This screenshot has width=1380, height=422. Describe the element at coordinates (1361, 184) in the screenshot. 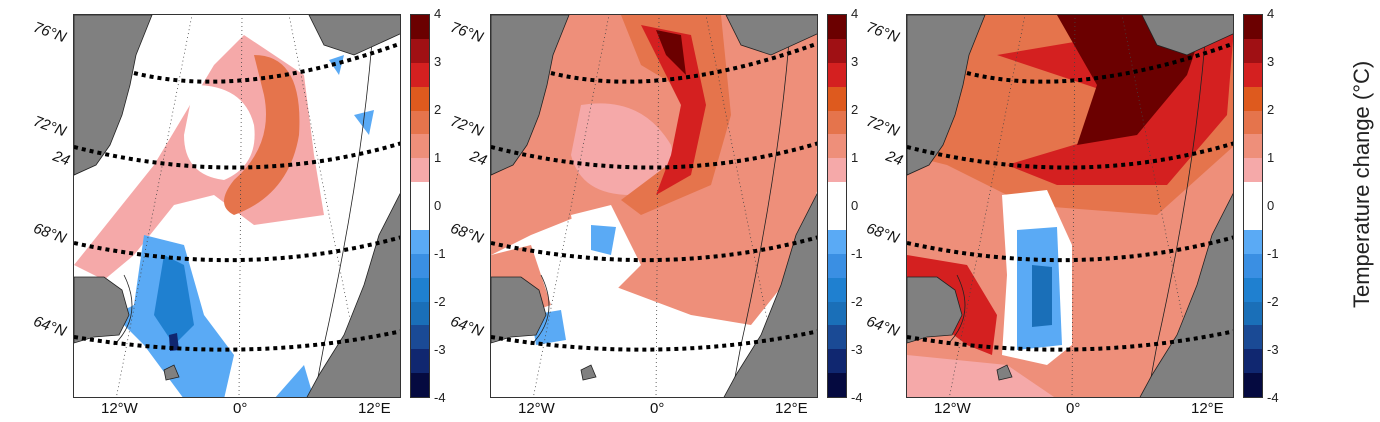

I see `colorbar-label: Temperature change (°C)` at that location.